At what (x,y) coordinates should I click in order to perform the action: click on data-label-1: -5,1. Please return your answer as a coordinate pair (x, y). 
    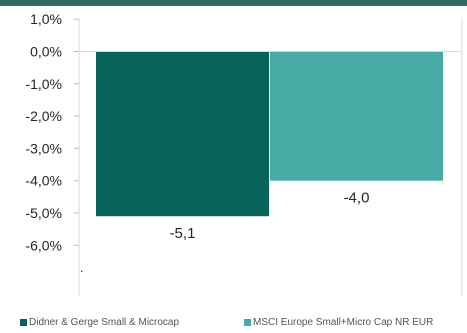
    Looking at the image, I should click on (183, 233).